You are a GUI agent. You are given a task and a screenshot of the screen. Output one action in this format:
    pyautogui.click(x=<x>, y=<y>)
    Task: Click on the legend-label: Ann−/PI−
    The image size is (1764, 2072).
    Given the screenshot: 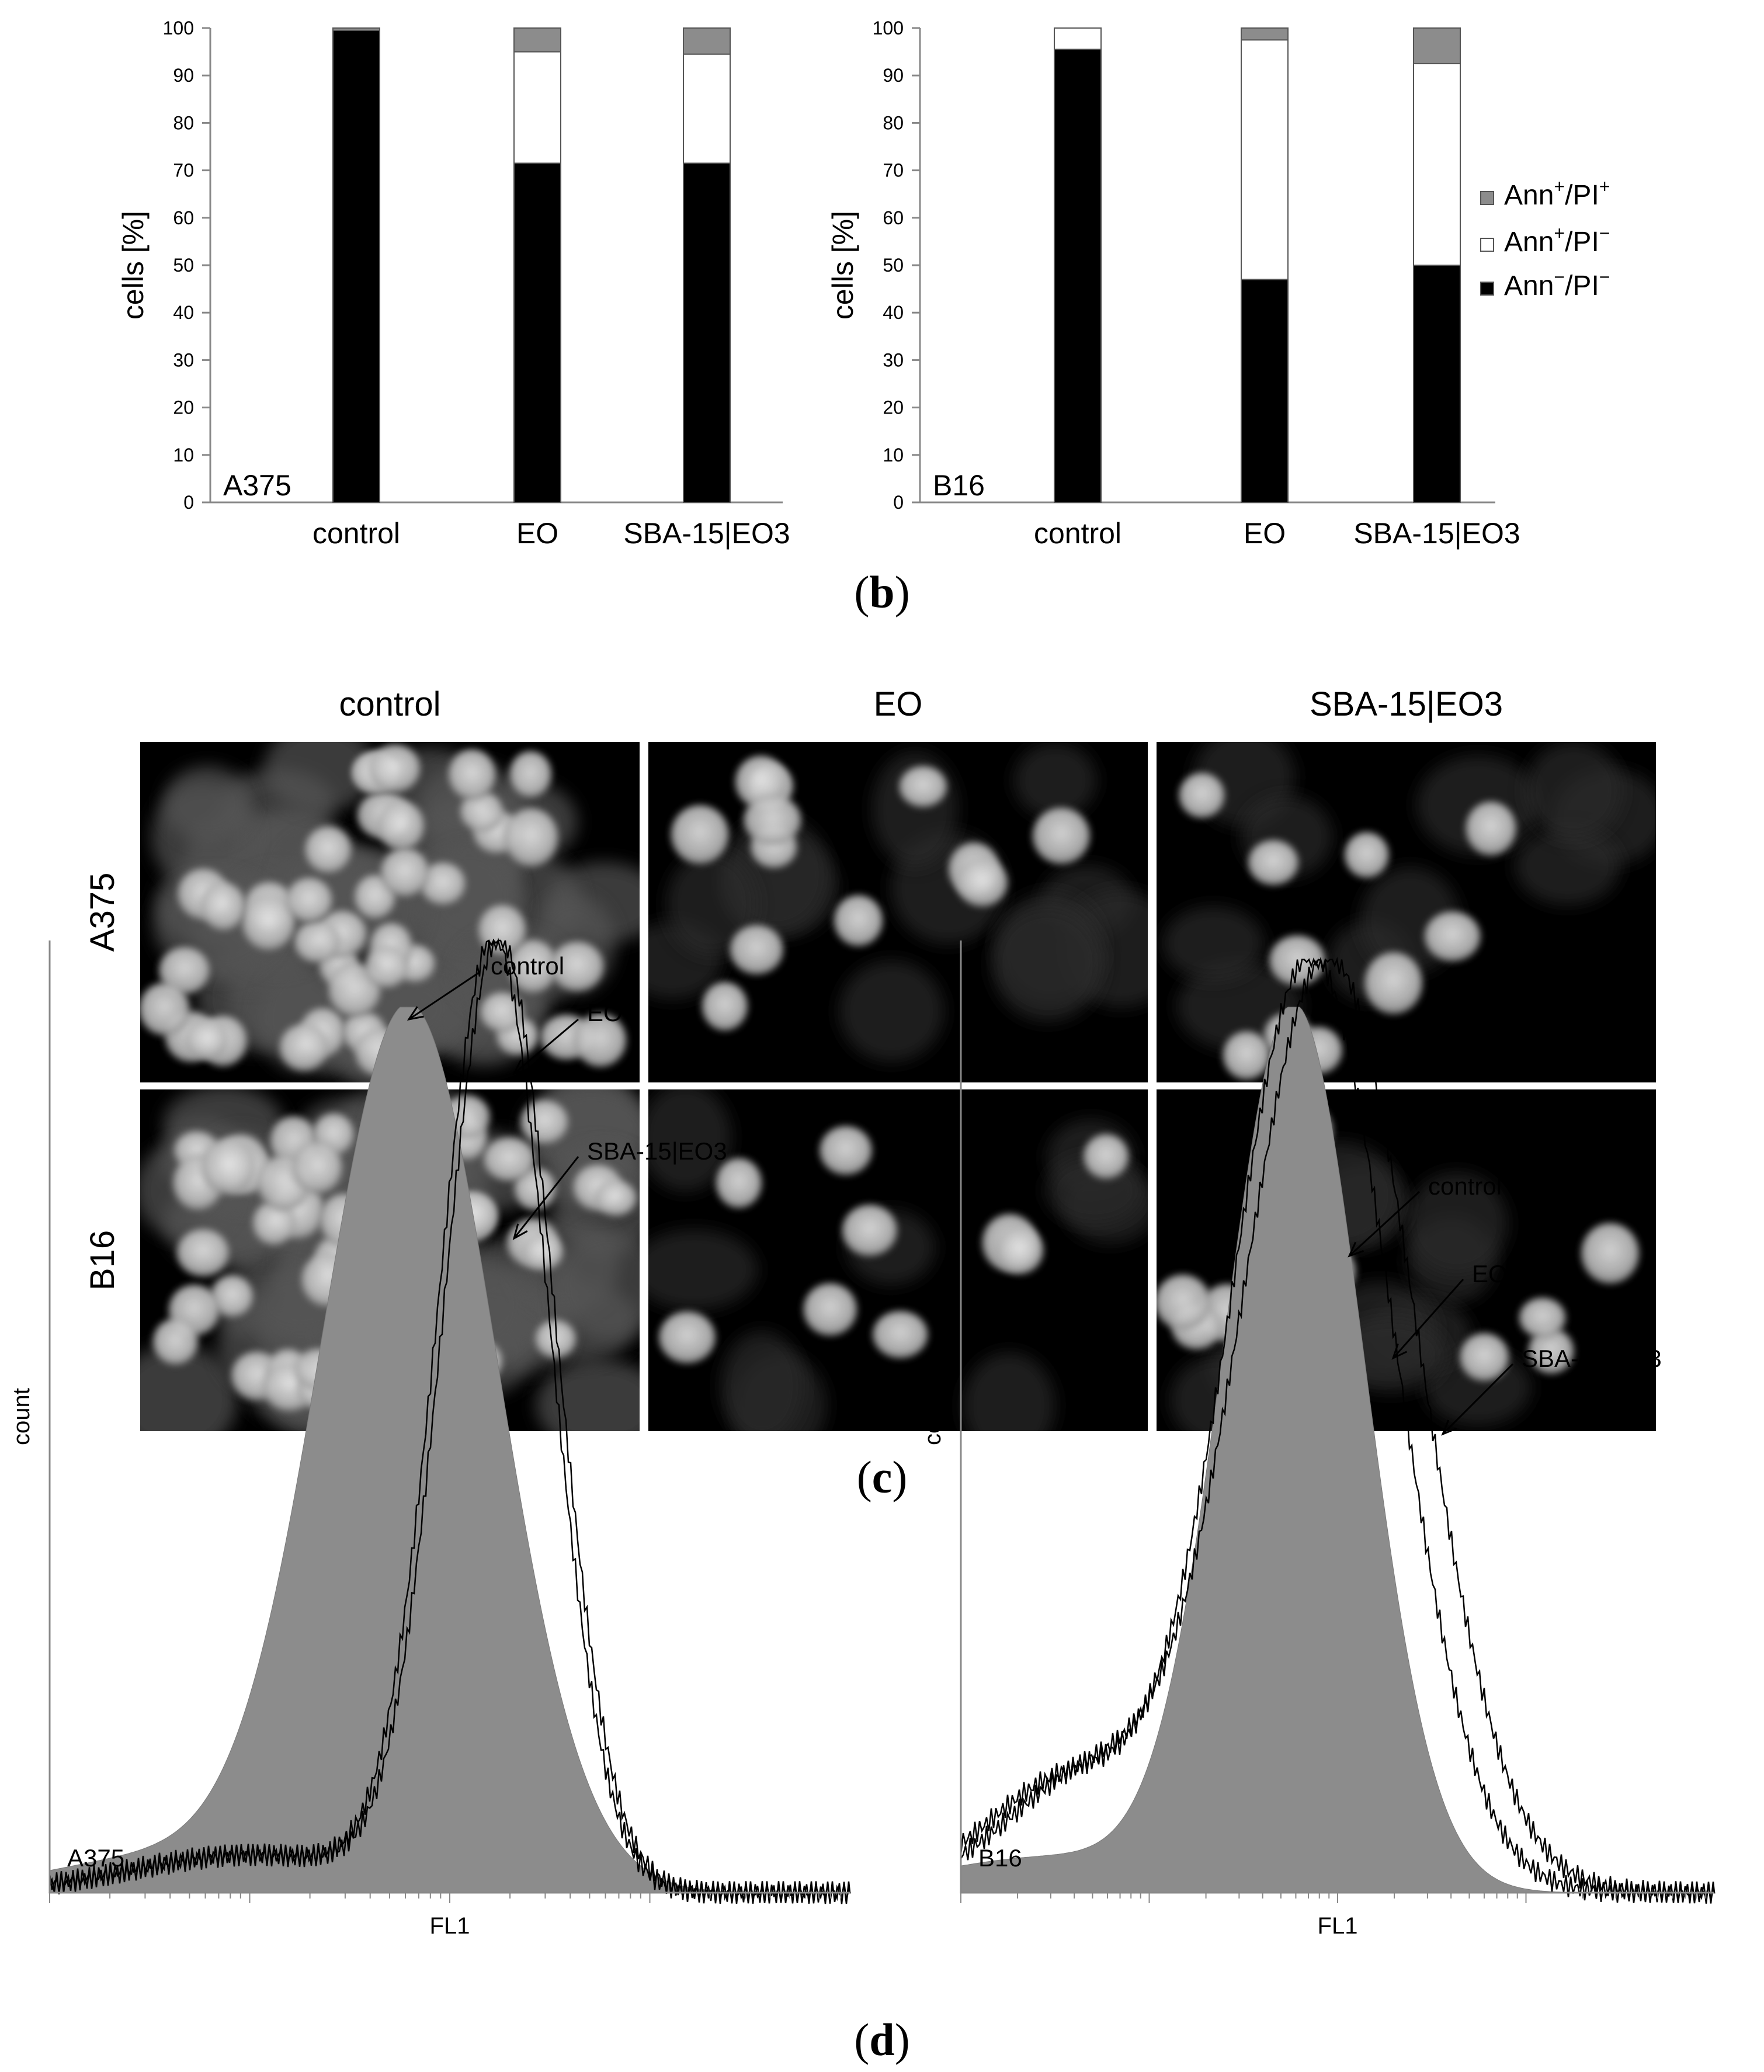 What is the action you would take?
    pyautogui.click(x=1557, y=283)
    